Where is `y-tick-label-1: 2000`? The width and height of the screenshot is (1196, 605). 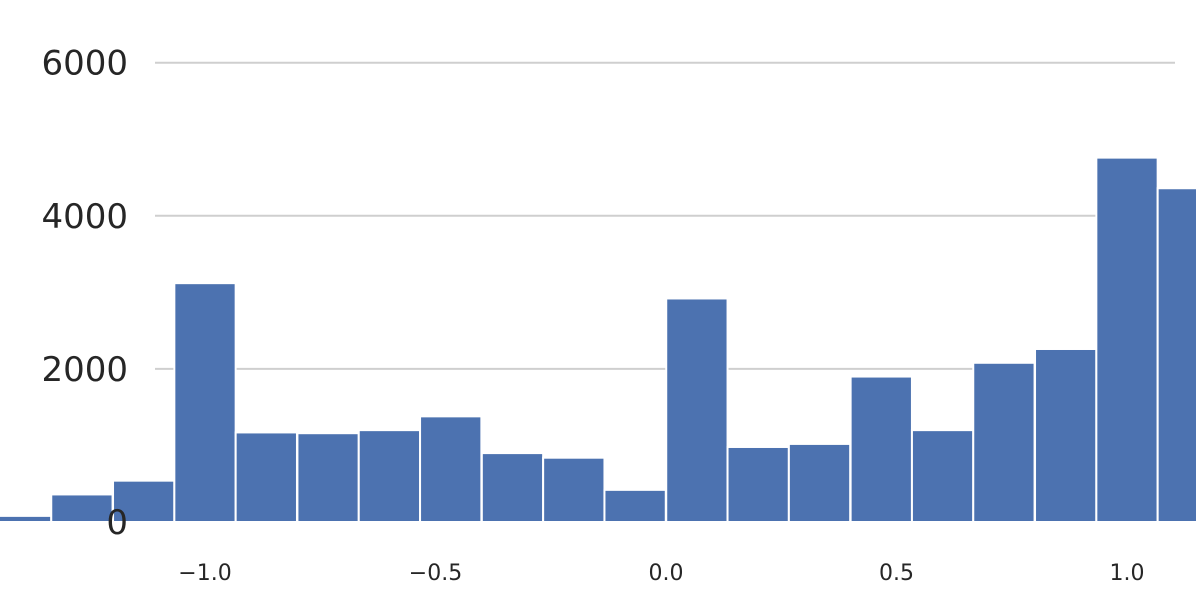
y-tick-label-1: 2000 is located at coordinates (84, 370).